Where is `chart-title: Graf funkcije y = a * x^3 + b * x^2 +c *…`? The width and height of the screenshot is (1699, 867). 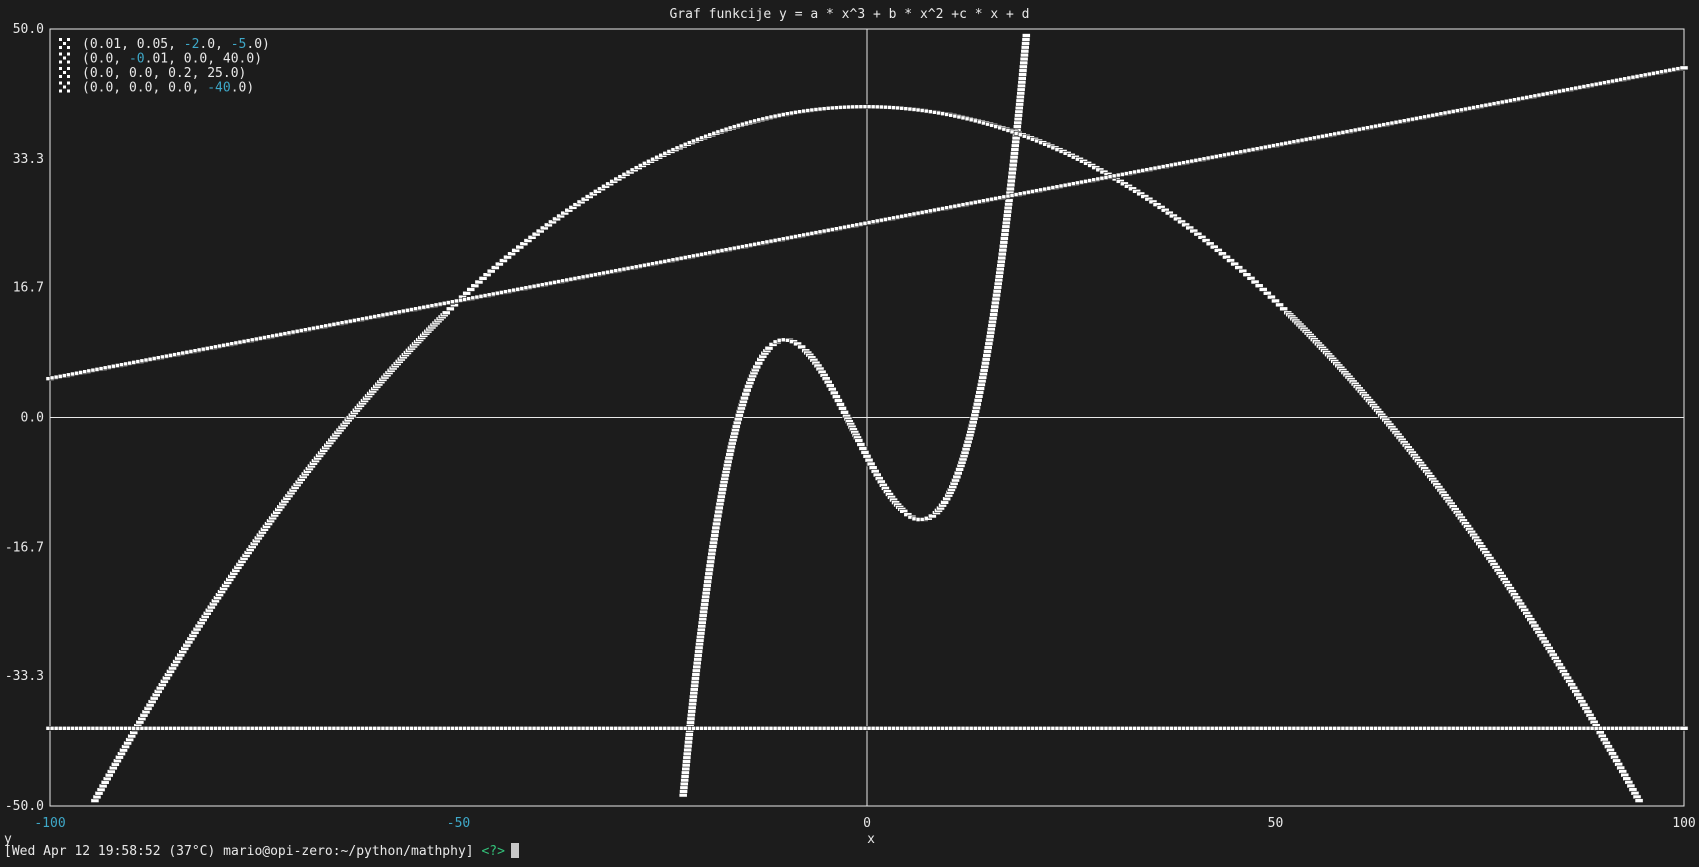 chart-title: Graf funkcije y = a * x^3 + b * x^2 +c *… is located at coordinates (849, 14).